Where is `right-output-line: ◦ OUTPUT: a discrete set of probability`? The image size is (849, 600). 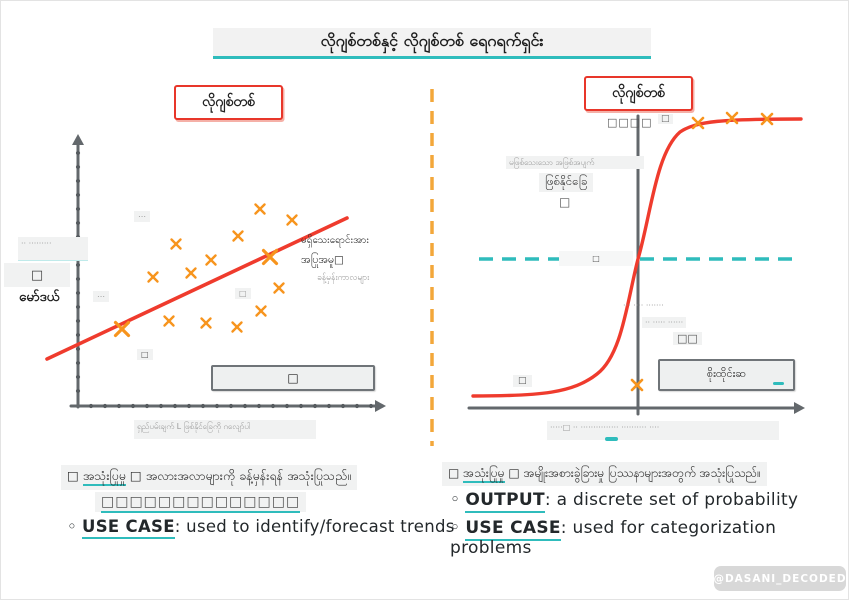
right-output-line: ◦ OUTPUT: a discrete set of probability is located at coordinates (624, 501).